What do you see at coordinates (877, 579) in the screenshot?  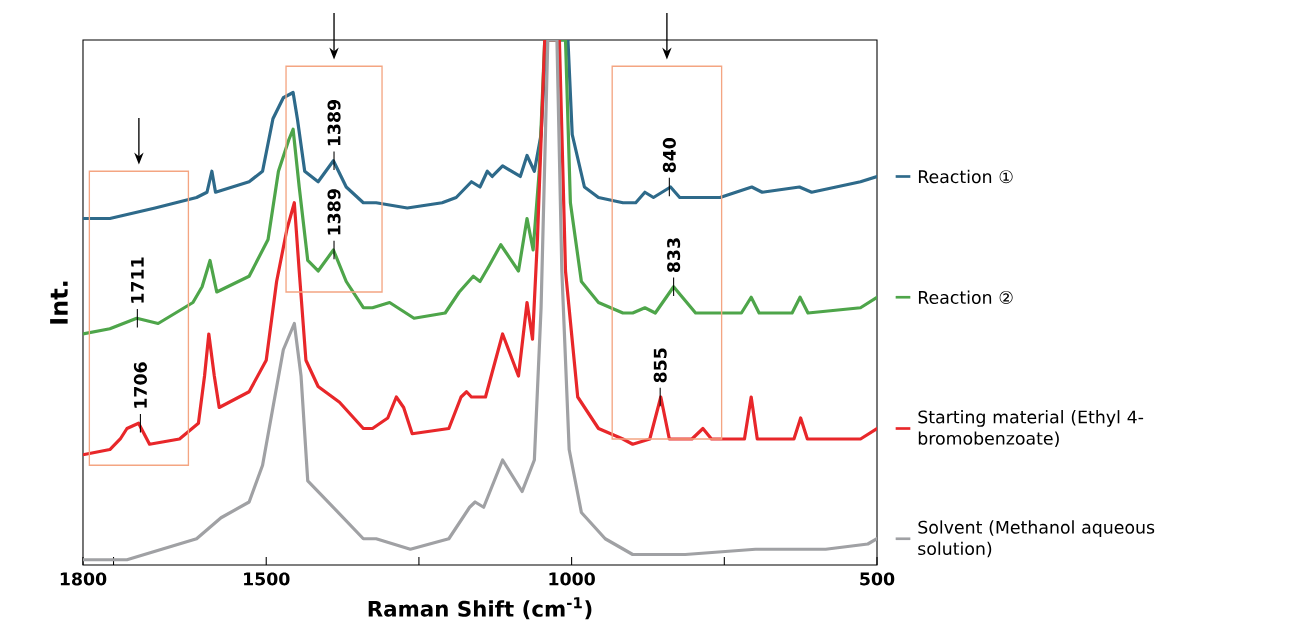 I see `x-tick-label: 500` at bounding box center [877, 579].